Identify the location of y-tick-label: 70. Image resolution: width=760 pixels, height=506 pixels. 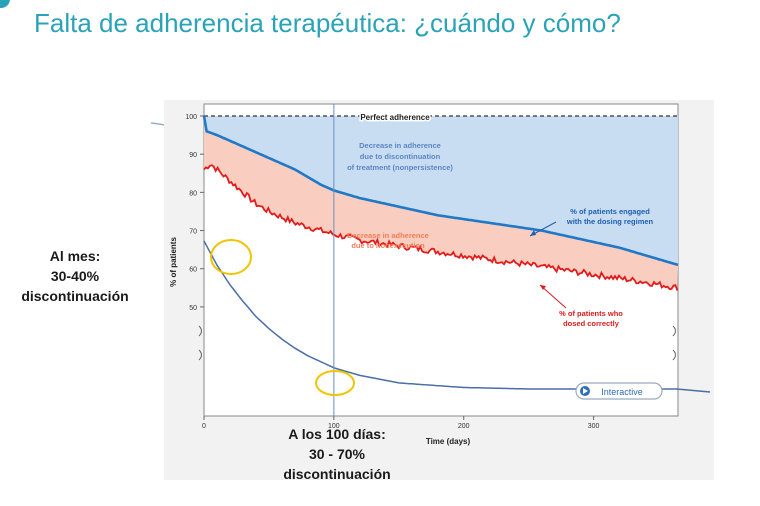
(193, 232).